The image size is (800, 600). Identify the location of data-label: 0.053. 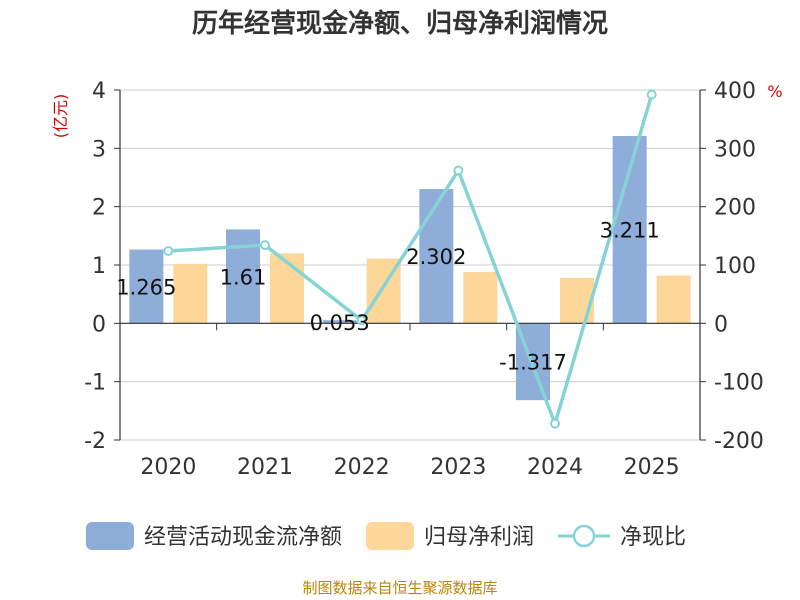
(340, 323).